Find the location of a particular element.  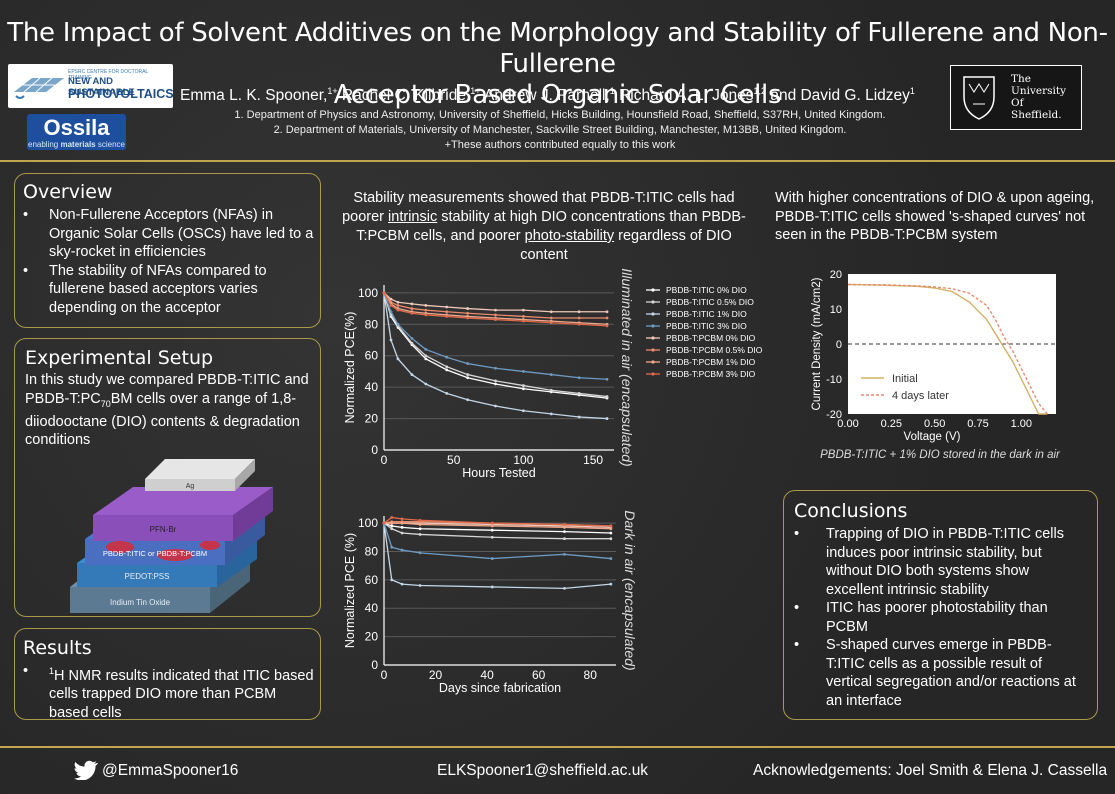

y-tick-label: -20 is located at coordinates (834, 415).